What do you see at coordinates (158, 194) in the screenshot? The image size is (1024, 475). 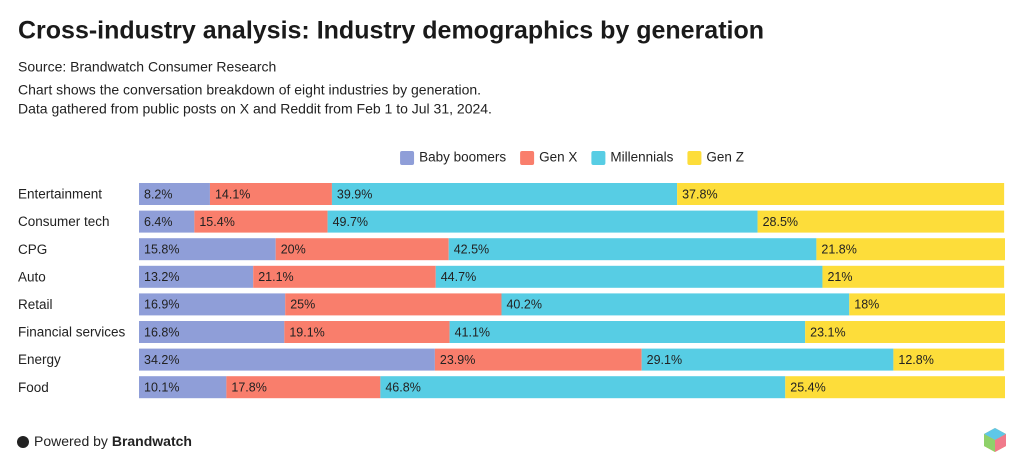 I see `value-label: 8.2%` at bounding box center [158, 194].